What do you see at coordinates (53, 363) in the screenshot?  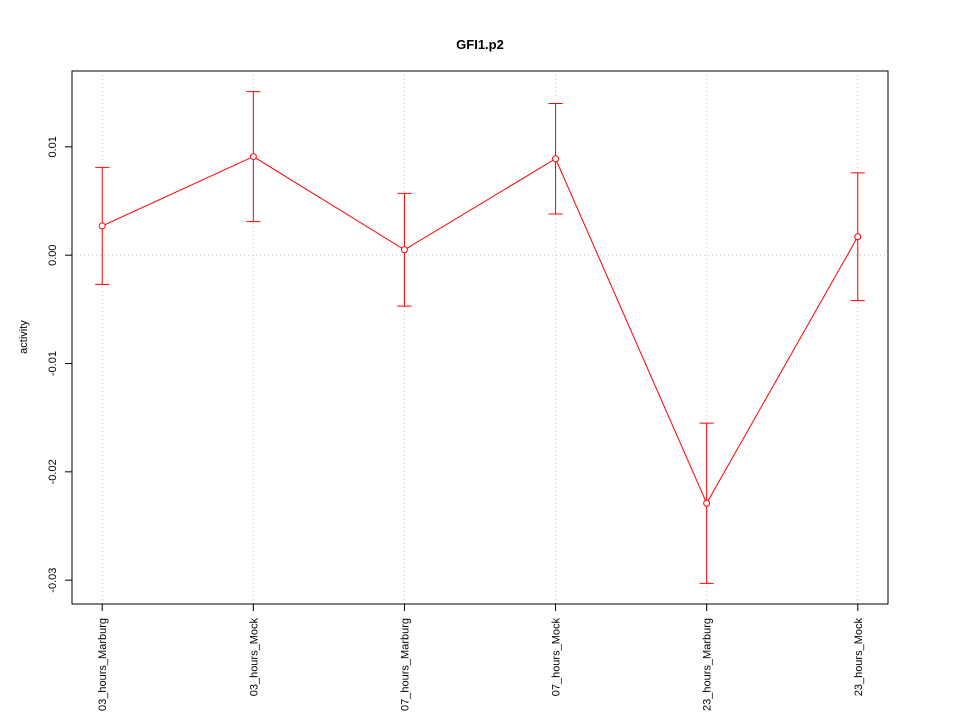 I see `y-tick-label: -0.01` at bounding box center [53, 363].